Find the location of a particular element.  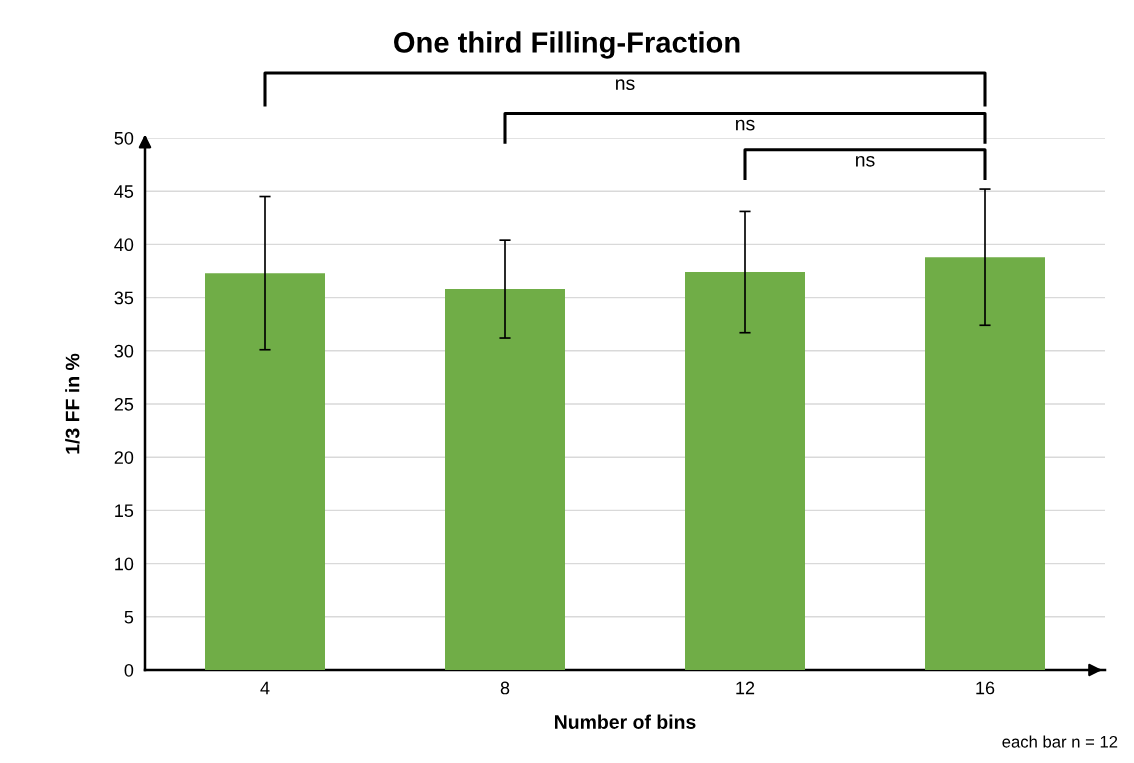

chart-title: One third Filling-Fraction is located at coordinates (567, 45).